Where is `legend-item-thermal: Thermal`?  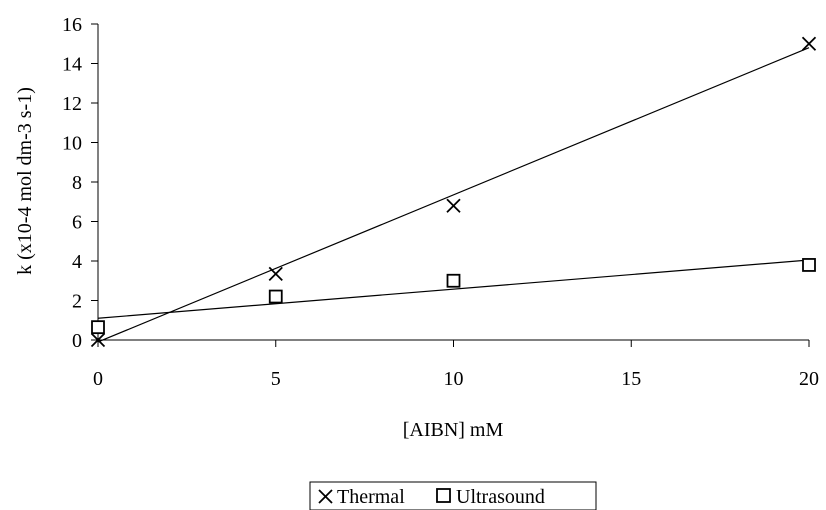 legend-item-thermal: Thermal is located at coordinates (361, 497).